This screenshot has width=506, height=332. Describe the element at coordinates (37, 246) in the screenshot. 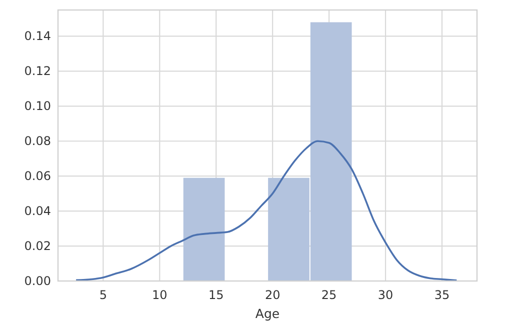

I see `y-tick-label: 0.02` at that location.